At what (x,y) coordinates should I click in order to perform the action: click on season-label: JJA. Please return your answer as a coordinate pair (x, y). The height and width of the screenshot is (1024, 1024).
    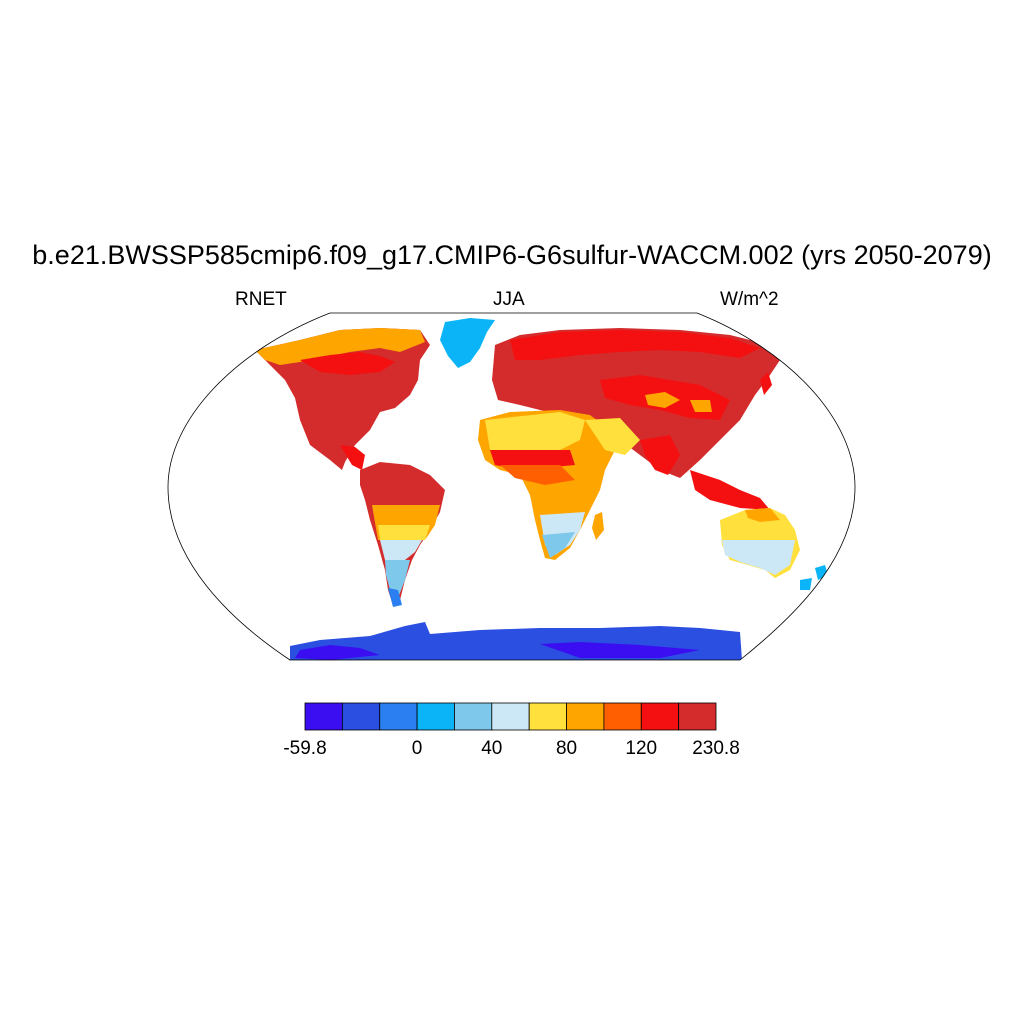
    Looking at the image, I should click on (509, 299).